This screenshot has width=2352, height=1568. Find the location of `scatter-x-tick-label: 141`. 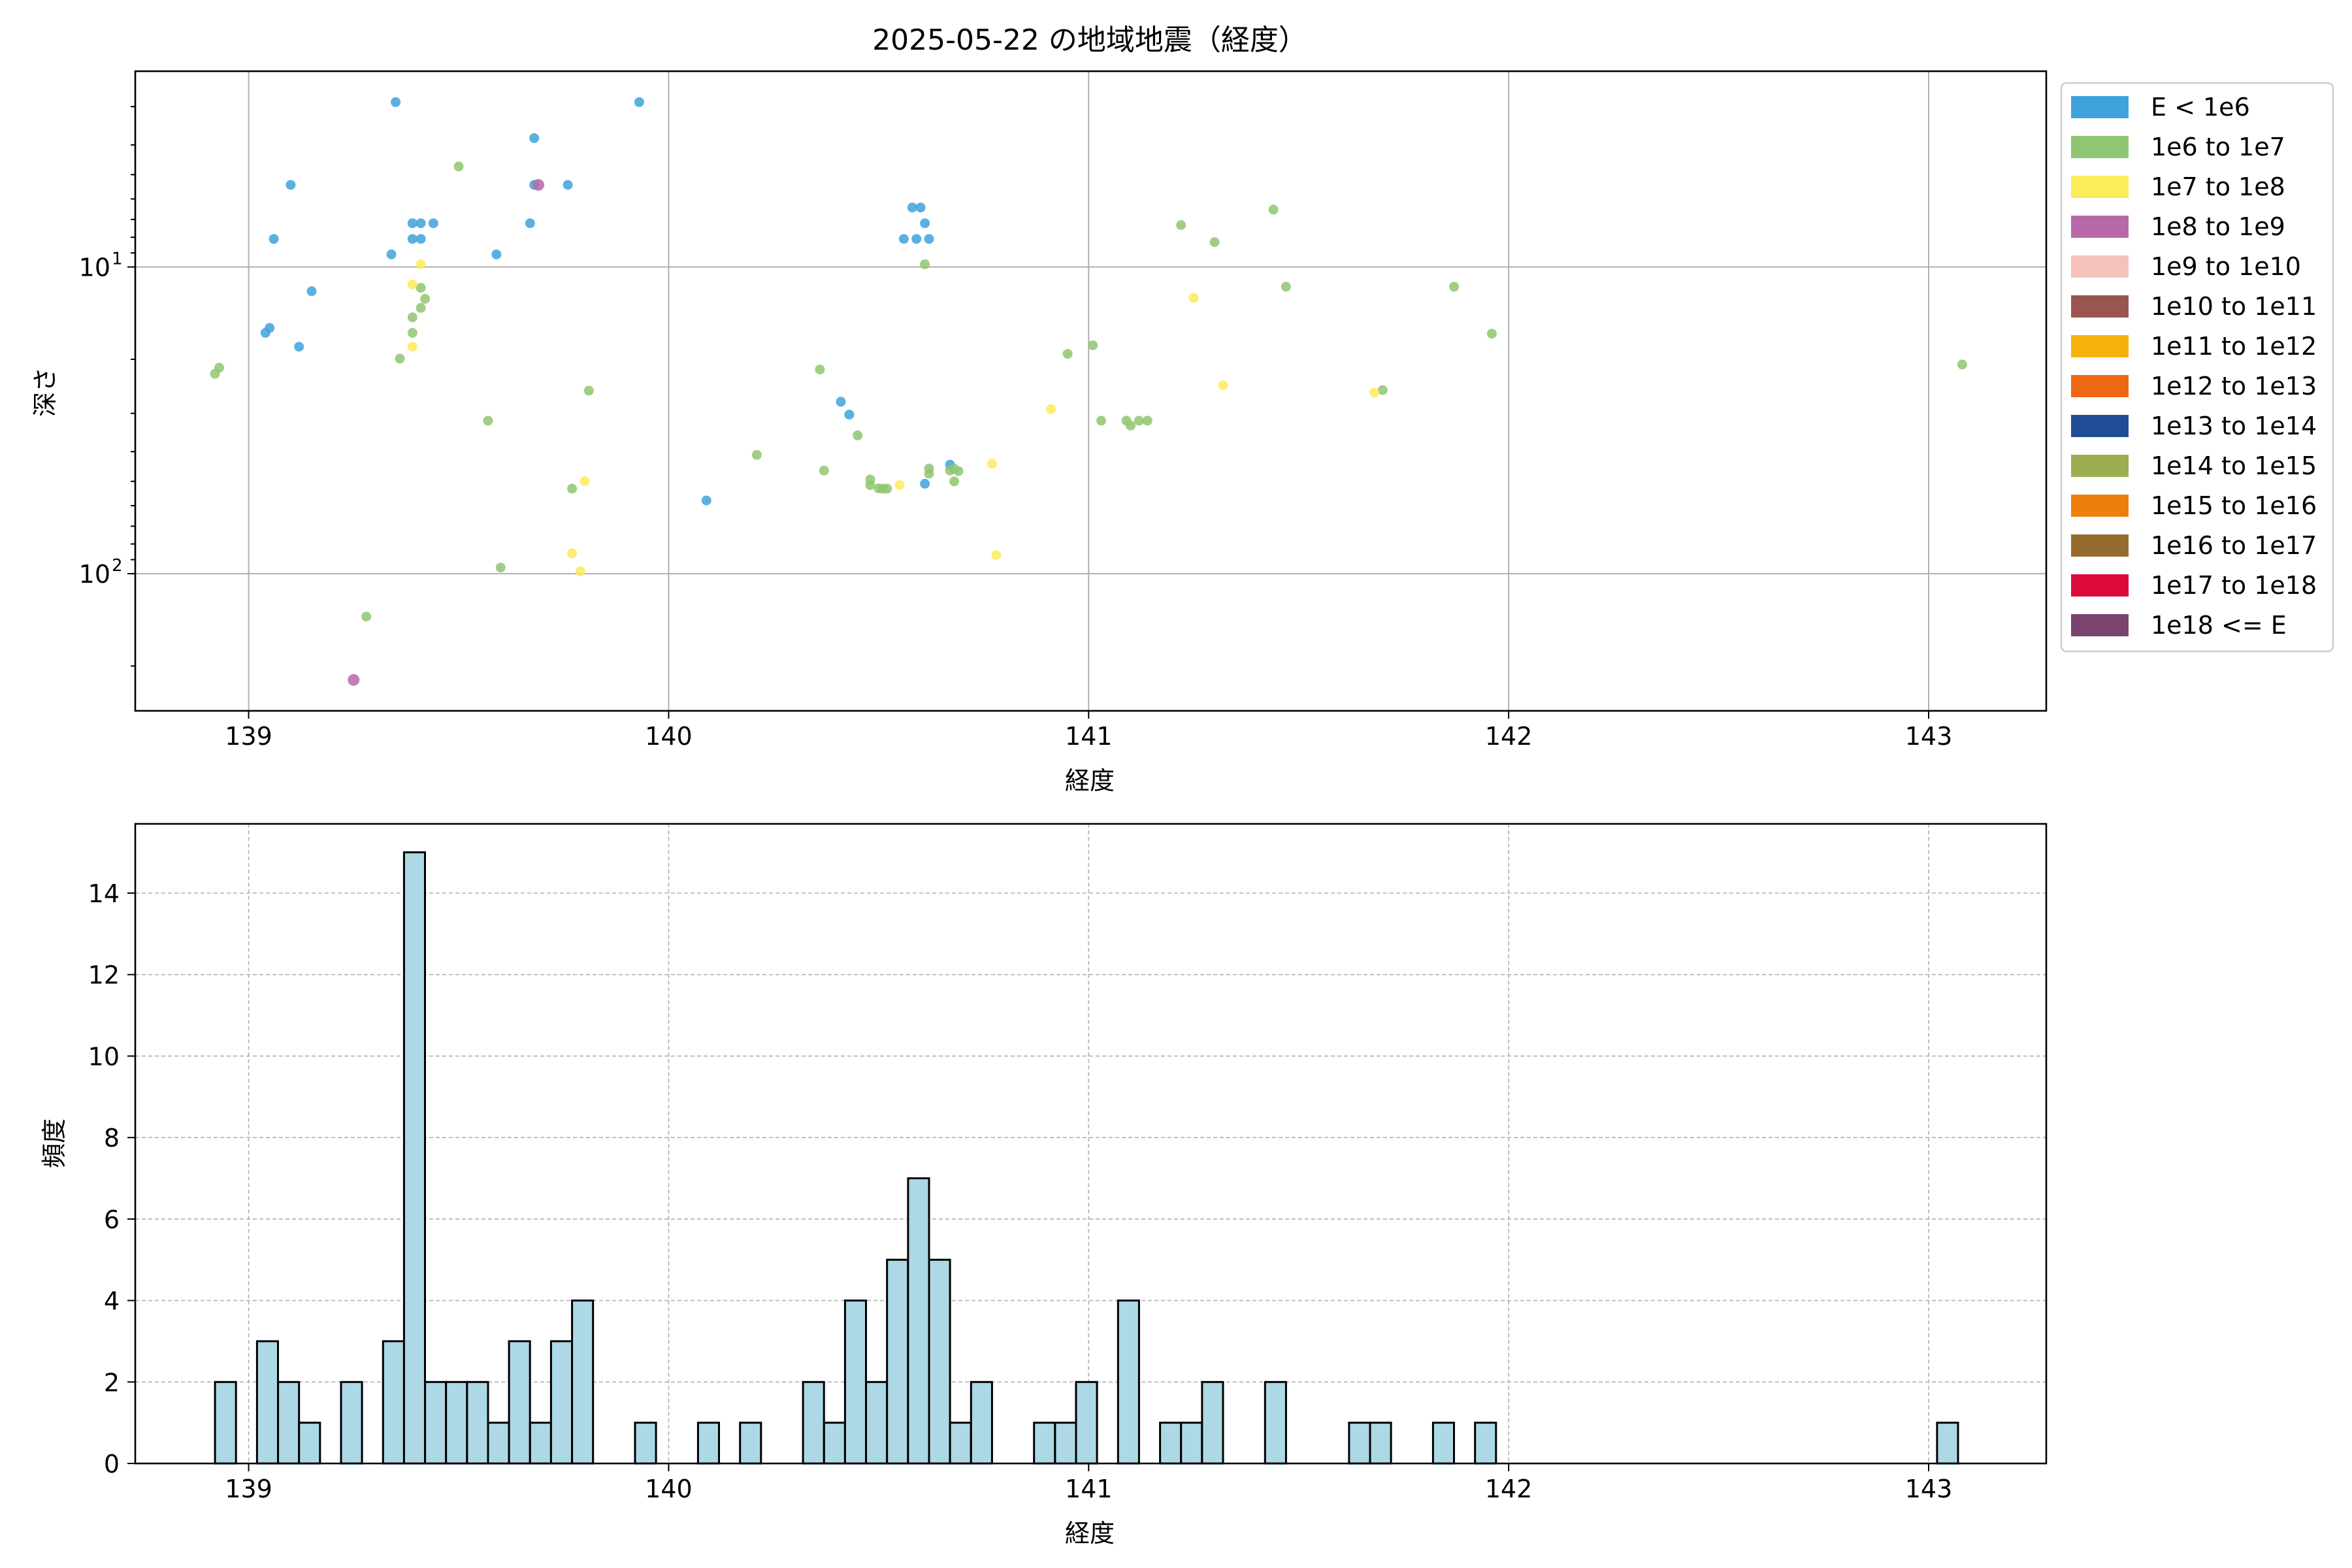

scatter-x-tick-label: 141 is located at coordinates (1089, 736).